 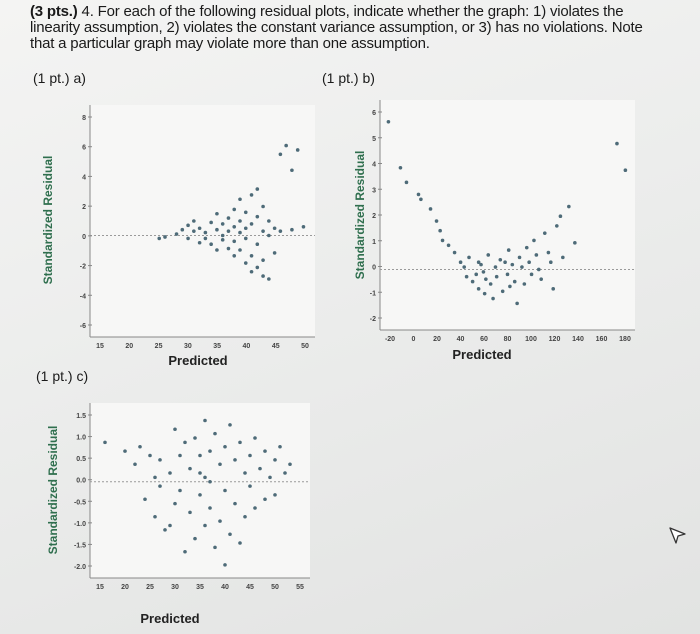 What do you see at coordinates (374, 165) in the screenshot?
I see `plot-b-y-tick-label: 4` at bounding box center [374, 165].